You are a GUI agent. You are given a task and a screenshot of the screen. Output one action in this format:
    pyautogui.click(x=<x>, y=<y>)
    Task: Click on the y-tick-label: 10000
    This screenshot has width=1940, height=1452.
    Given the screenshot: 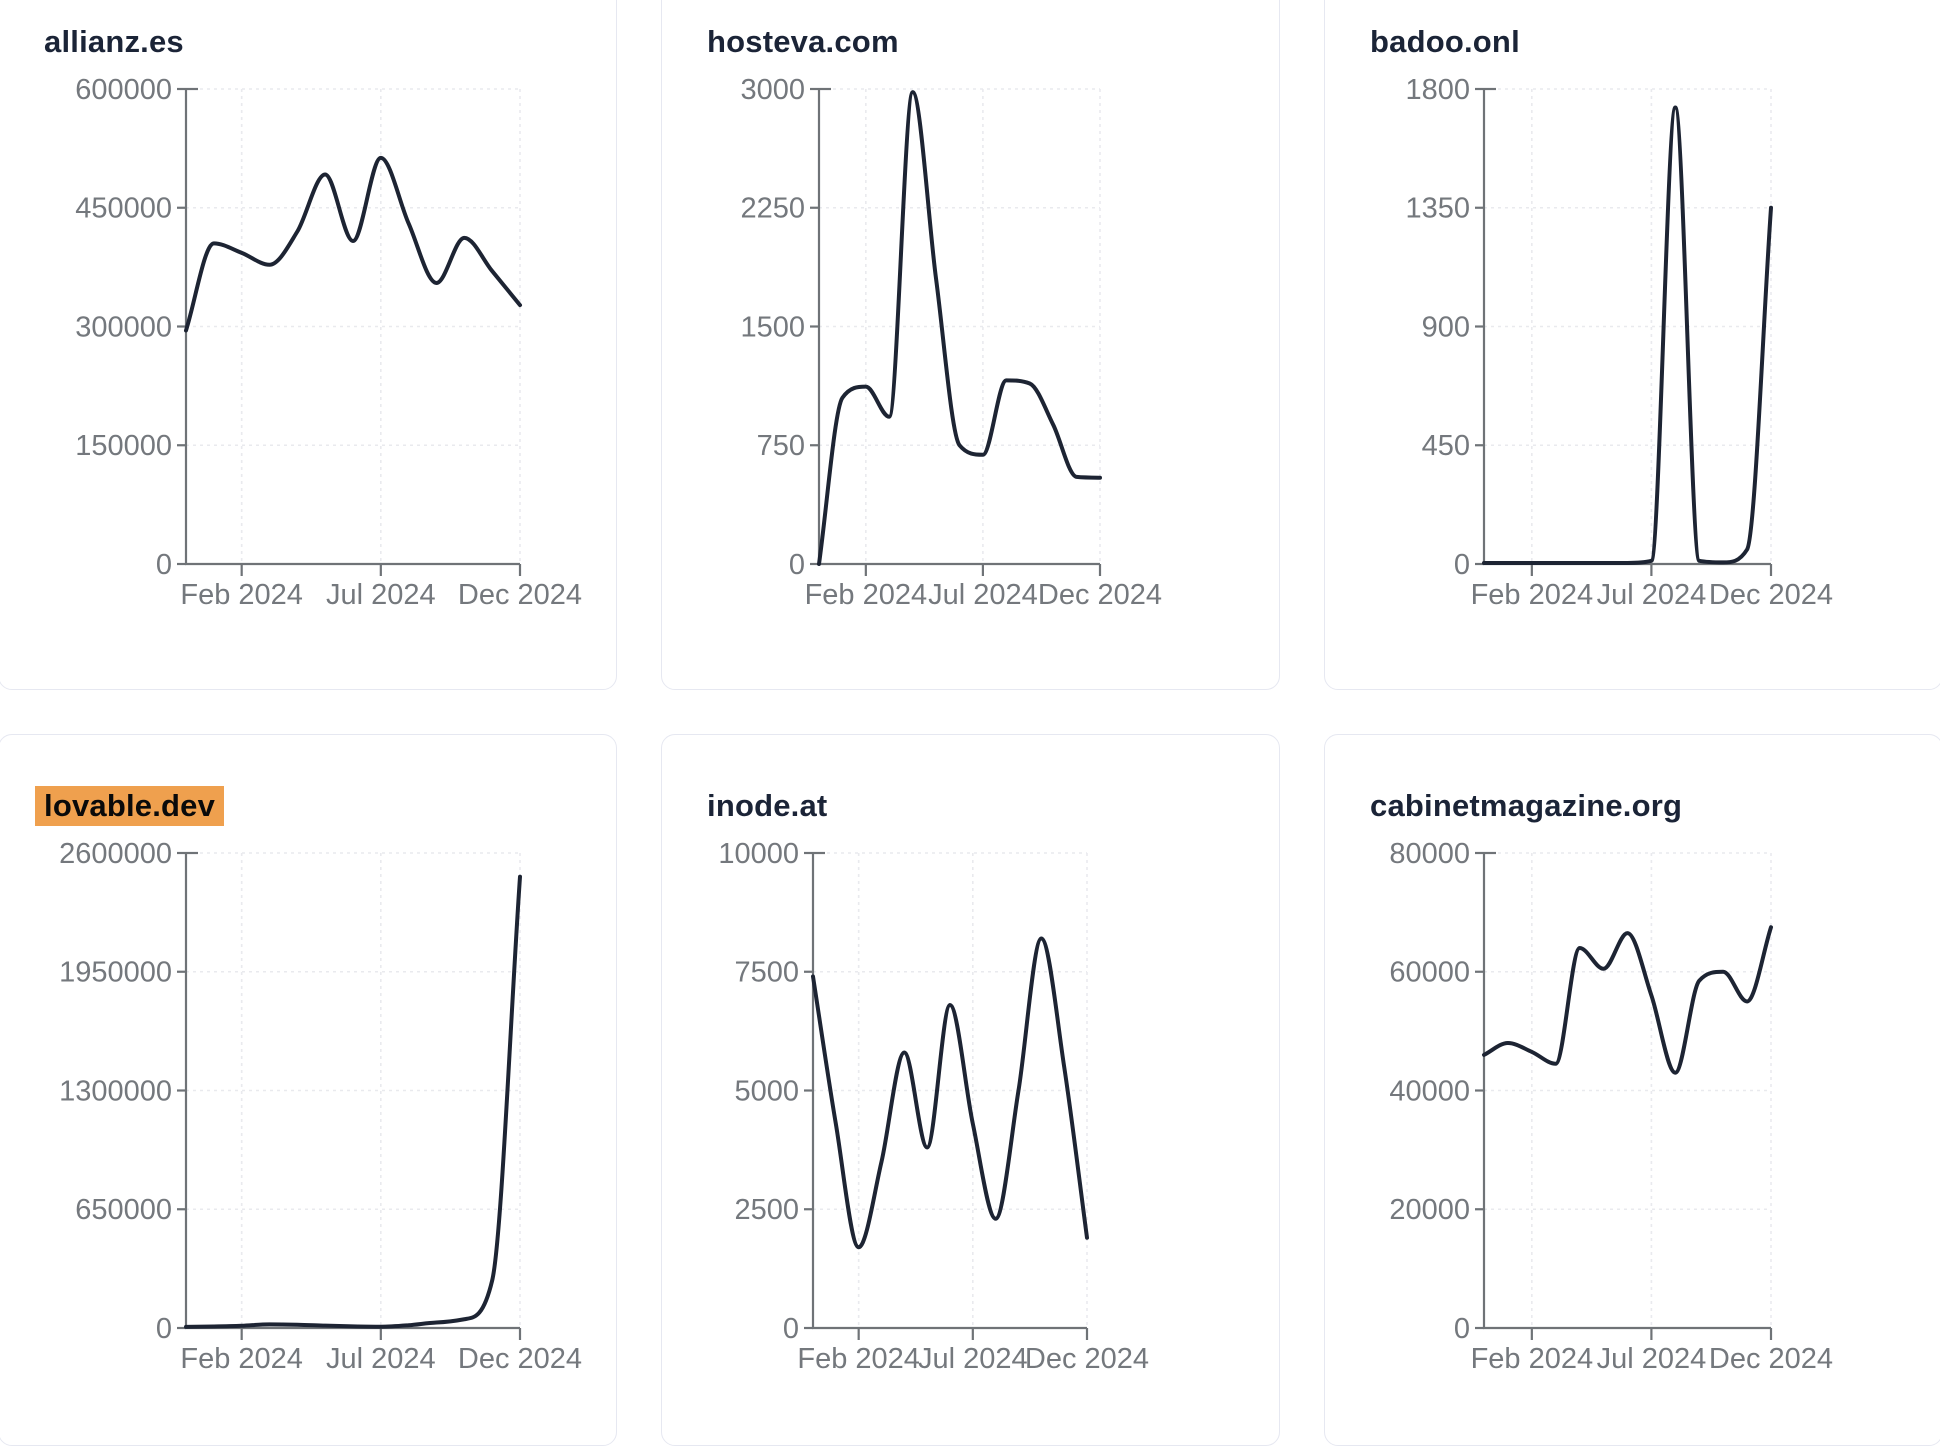 What is the action you would take?
    pyautogui.click(x=758, y=854)
    